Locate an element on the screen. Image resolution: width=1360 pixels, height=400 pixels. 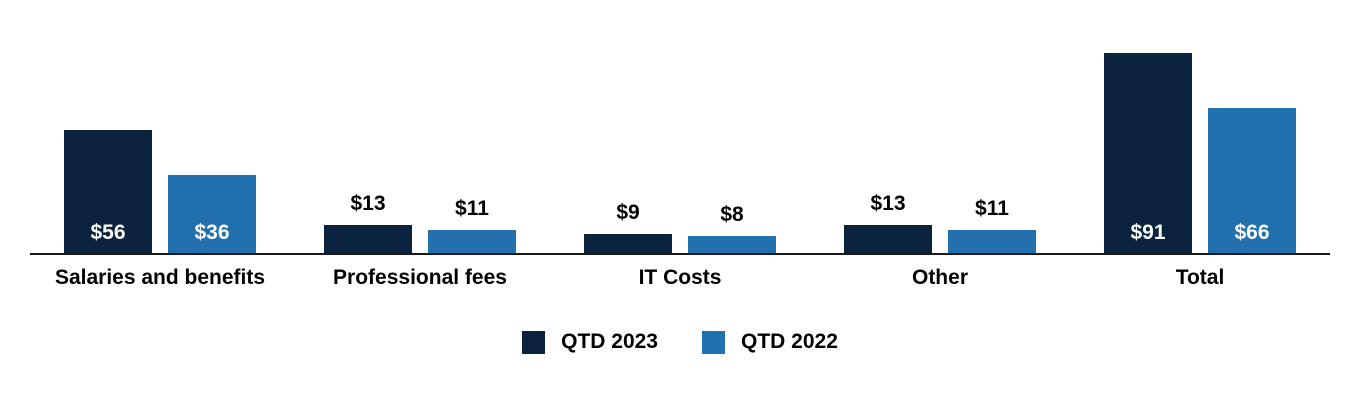
bar-value-label: $56 is located at coordinates (108, 232).